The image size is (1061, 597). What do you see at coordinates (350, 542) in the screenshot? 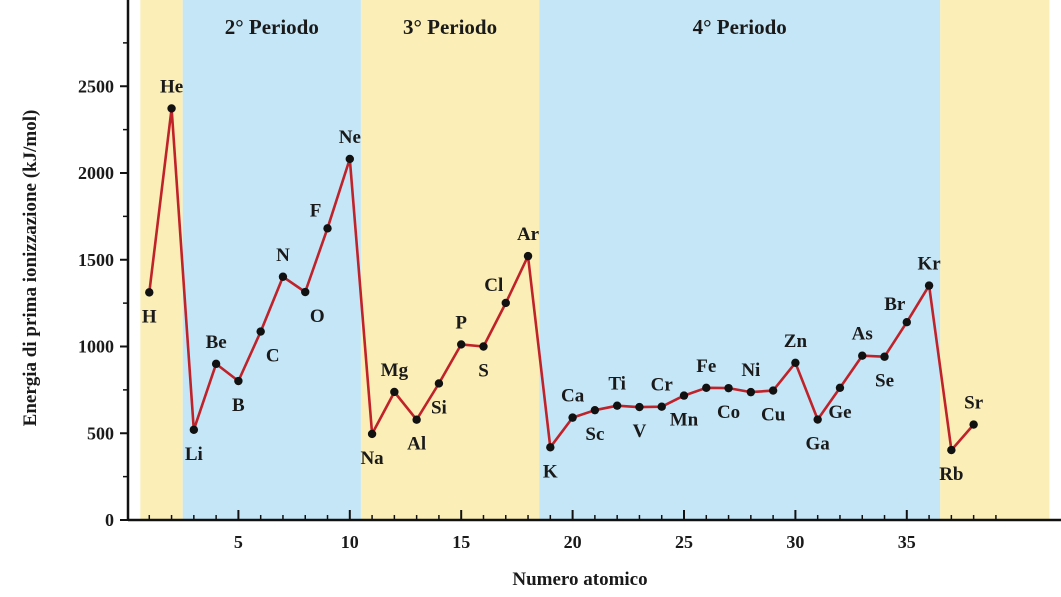
I see `x-tick-label: 10` at bounding box center [350, 542].